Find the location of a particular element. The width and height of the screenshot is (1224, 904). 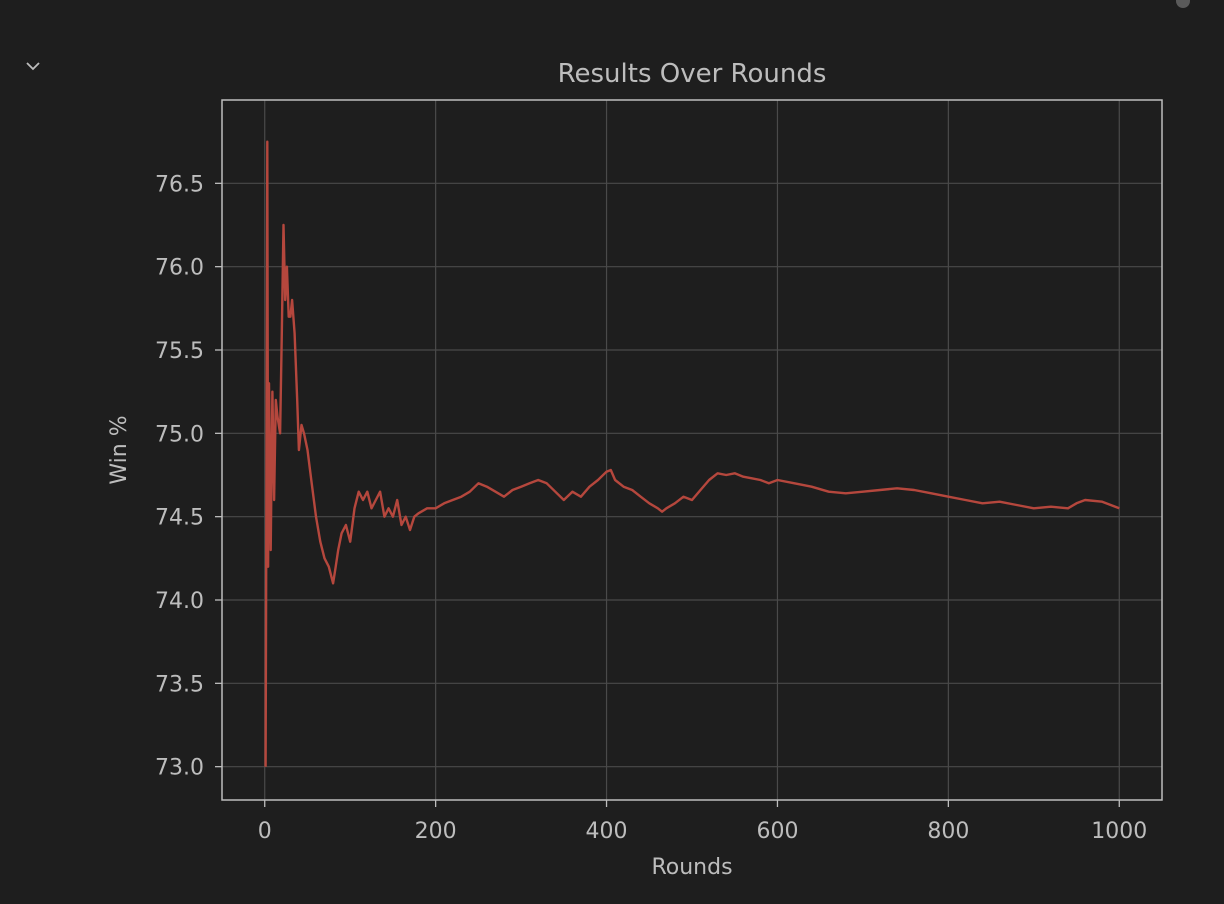

y-tick-label: 73.0 is located at coordinates (179, 768).